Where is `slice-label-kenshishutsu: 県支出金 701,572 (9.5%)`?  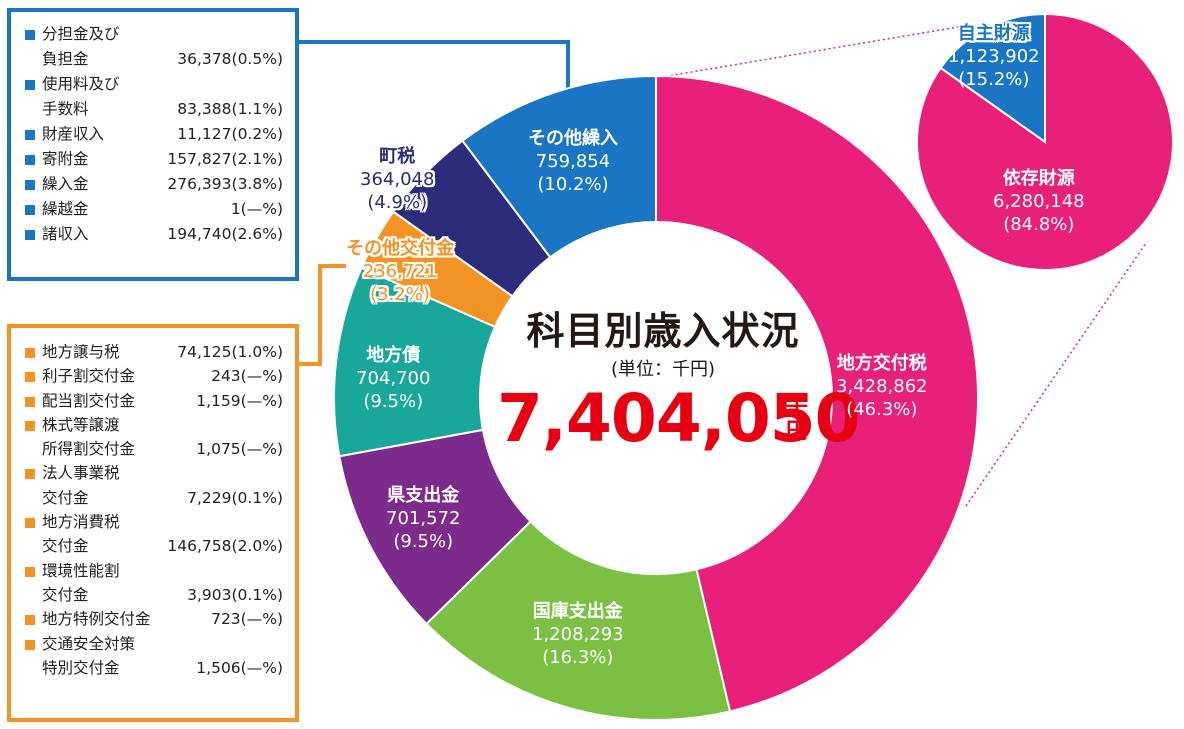 slice-label-kenshishutsu: 県支出金 701,572 (9.5%) is located at coordinates (423, 518).